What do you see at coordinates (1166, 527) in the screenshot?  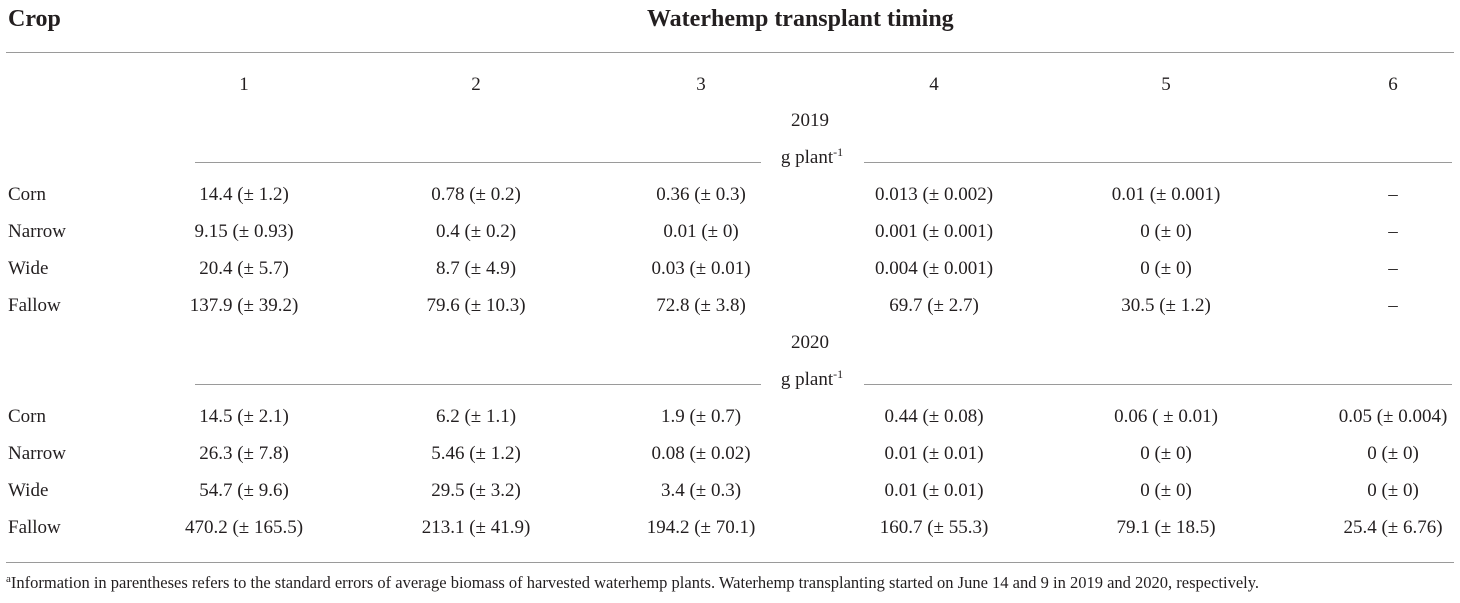 I see `table-cell: 79.1 (± 18.5)` at bounding box center [1166, 527].